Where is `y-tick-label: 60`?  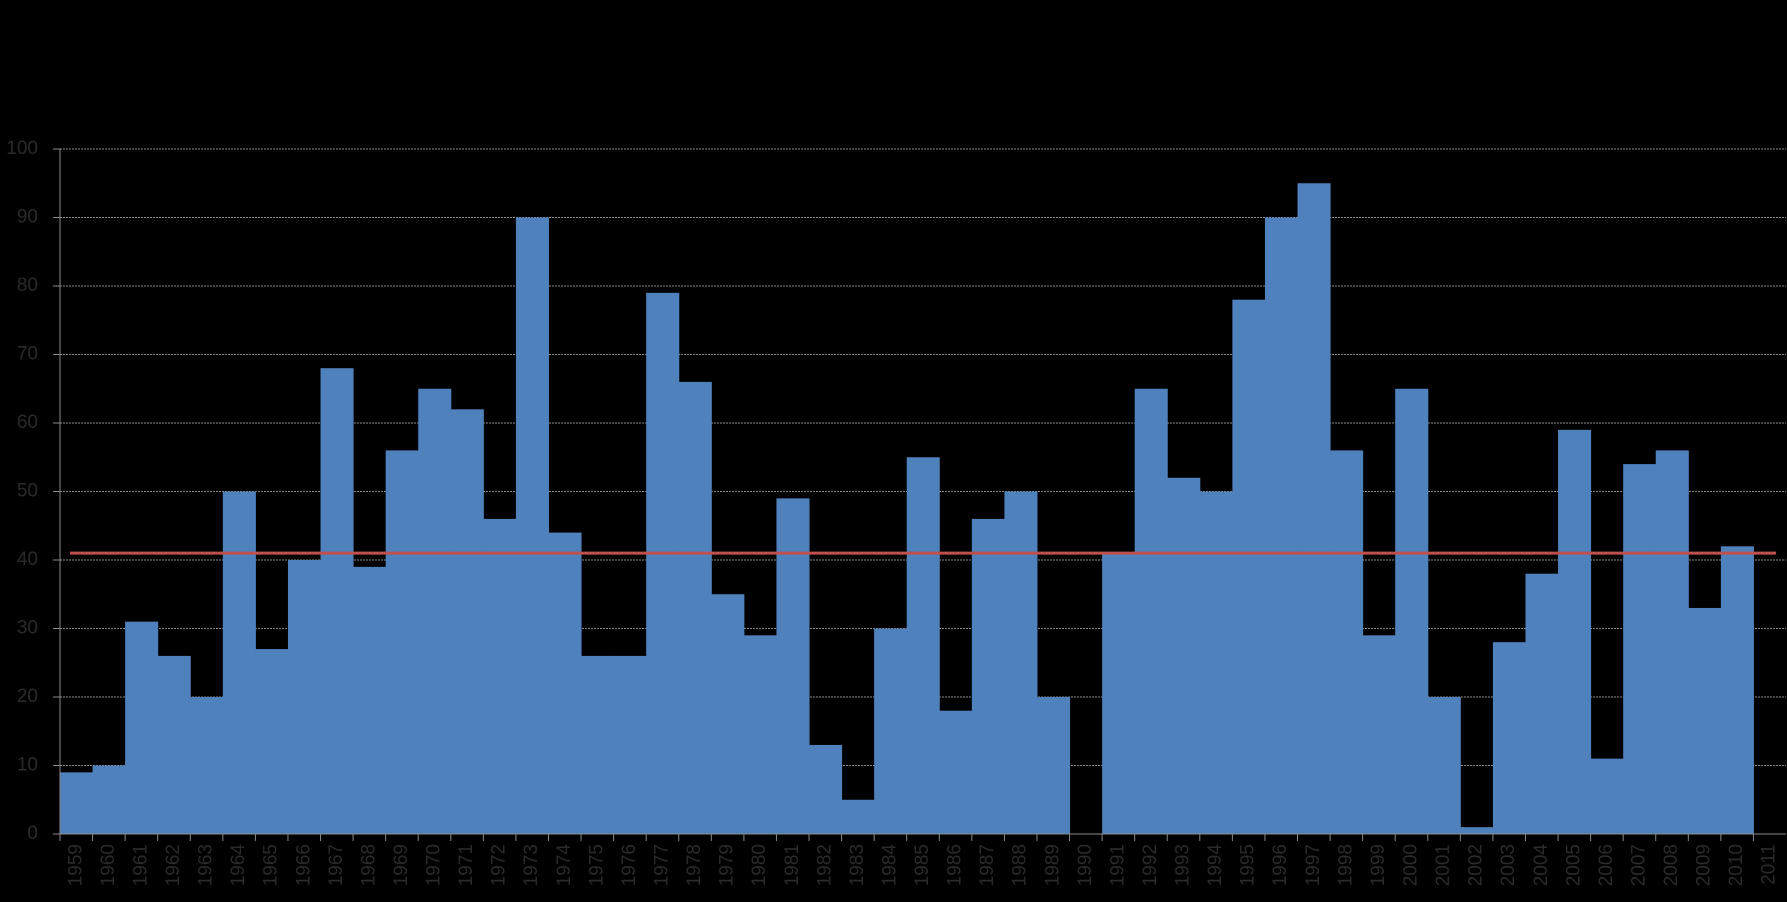
y-tick-label: 60 is located at coordinates (27, 422).